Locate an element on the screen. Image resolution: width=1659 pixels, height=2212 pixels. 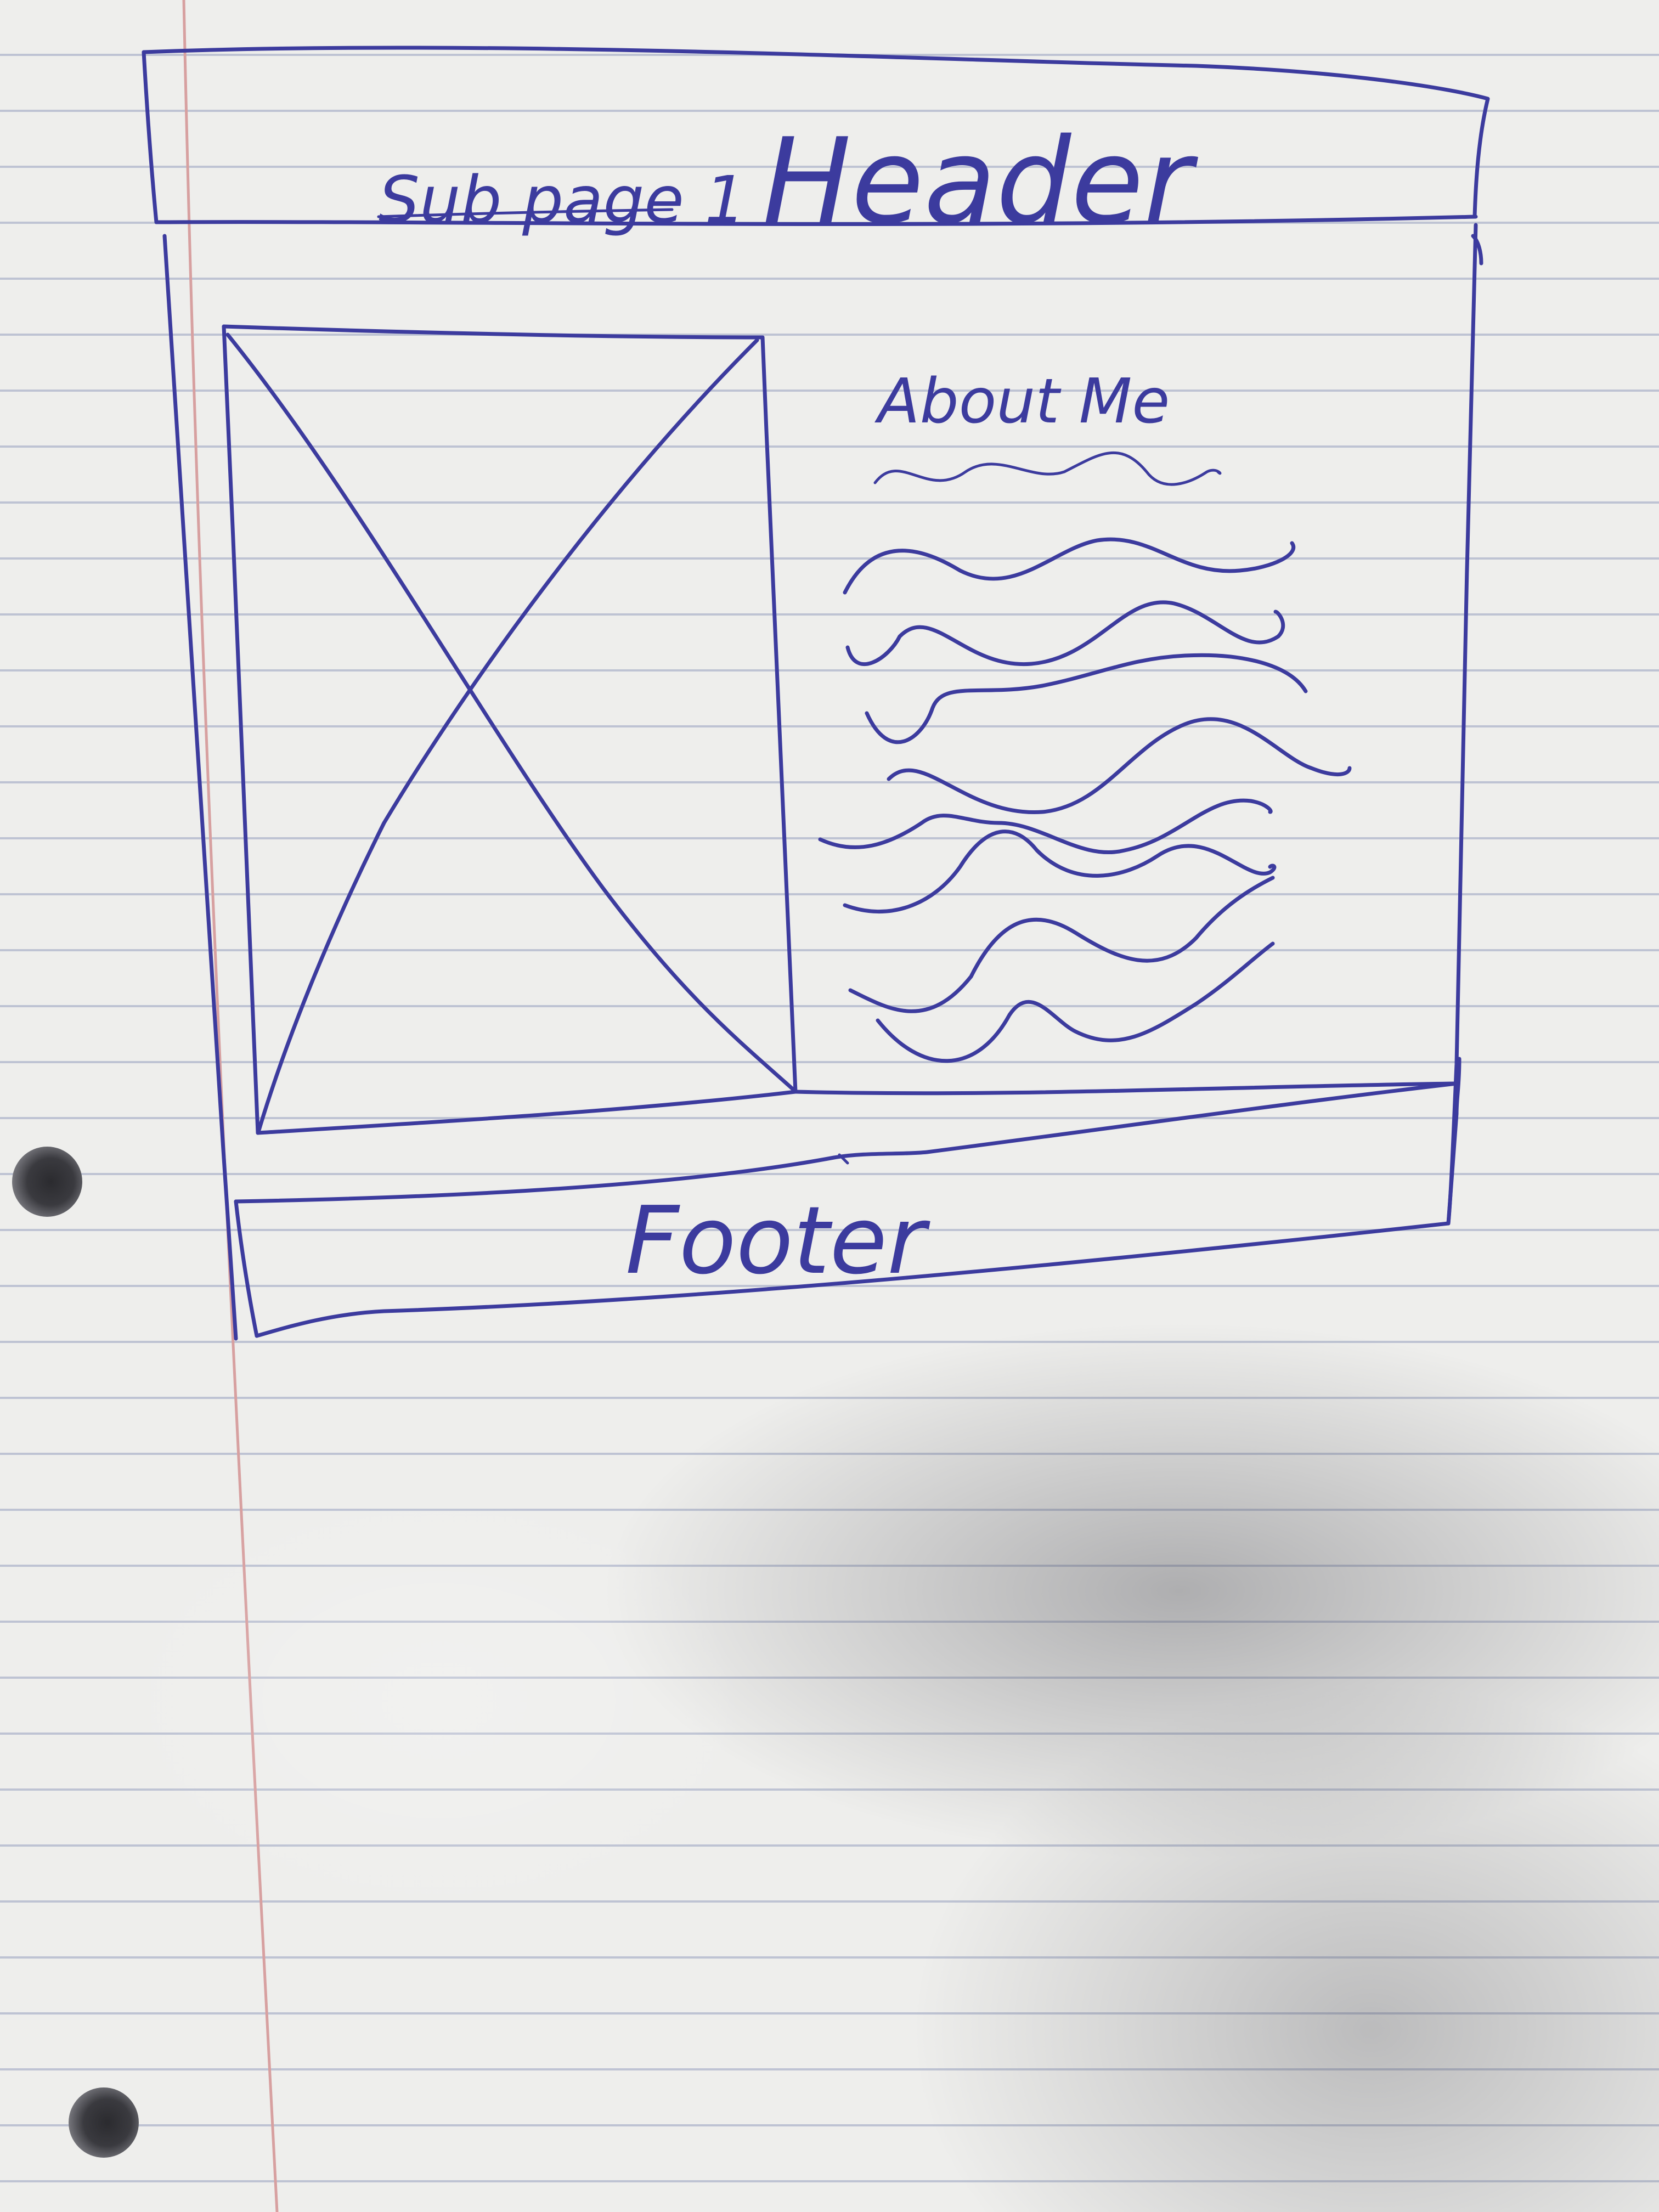
header-title: Header is located at coordinates (981, 181).